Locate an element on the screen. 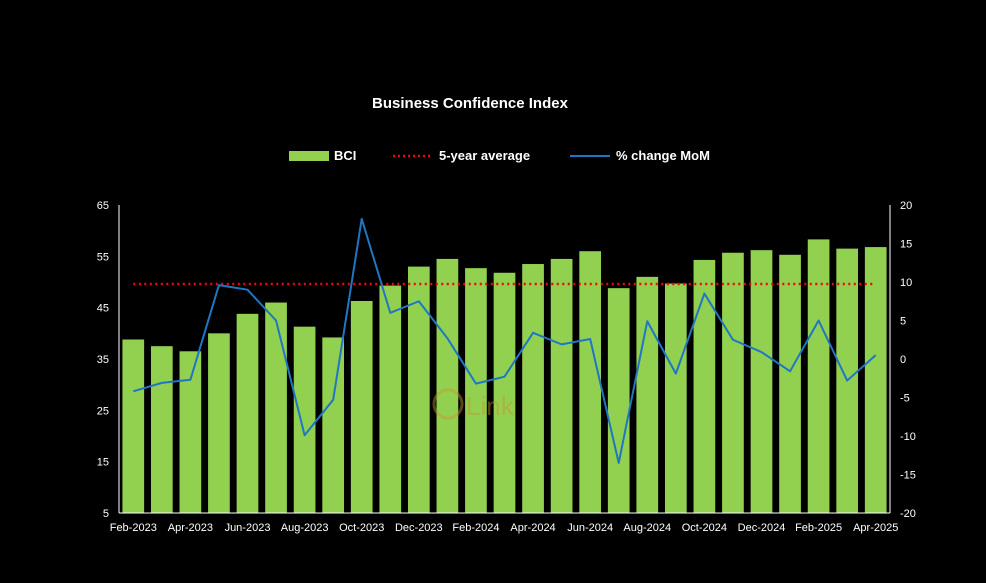 The image size is (986, 583). x-tick-label-jun-2024: Jun-2024 is located at coordinates (590, 528).